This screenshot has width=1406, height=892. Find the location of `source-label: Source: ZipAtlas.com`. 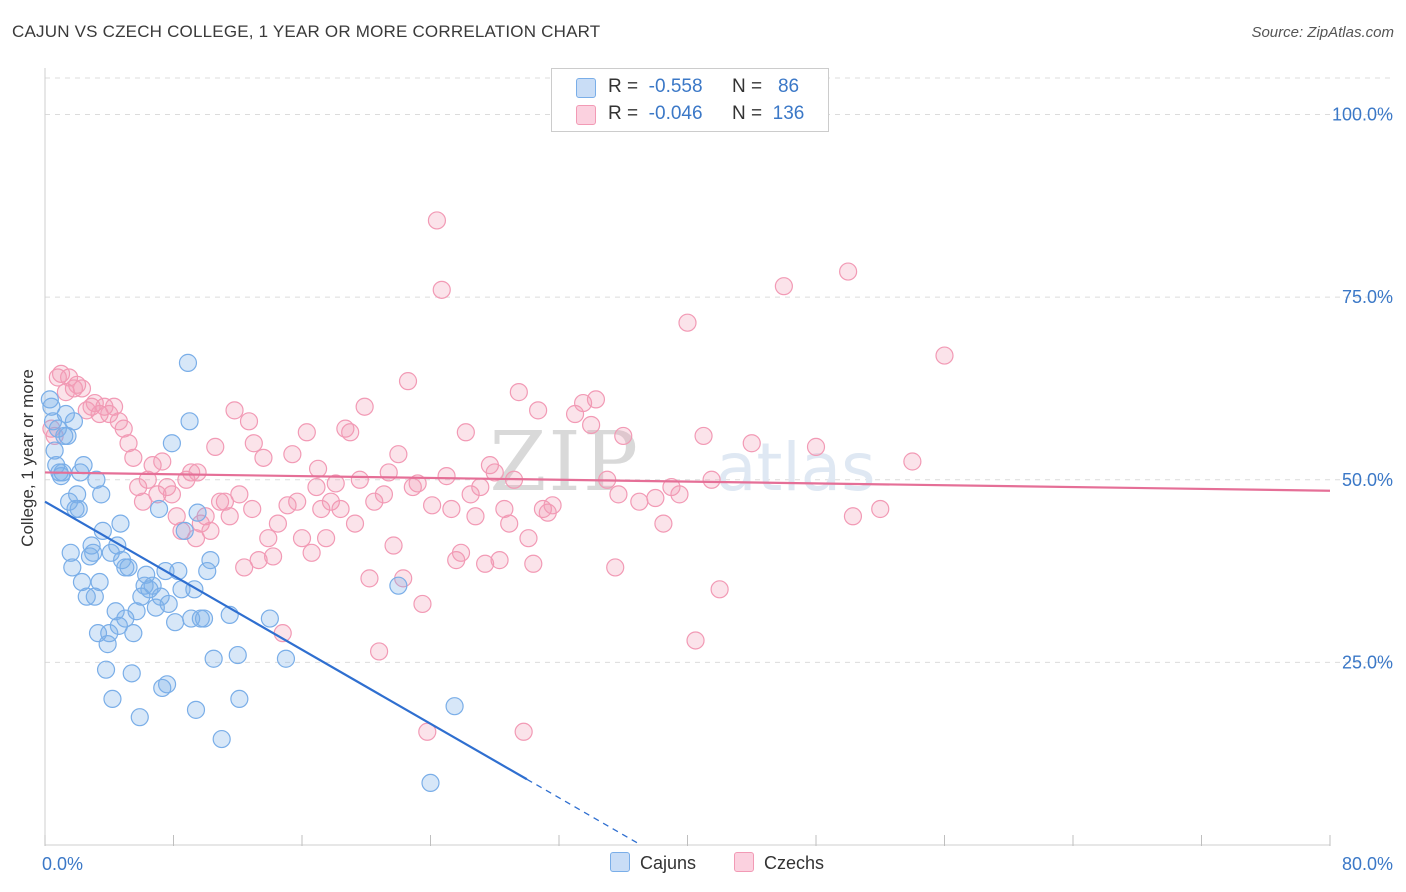

source-label: Source: ZipAtlas.com is located at coordinates (1322, 32).